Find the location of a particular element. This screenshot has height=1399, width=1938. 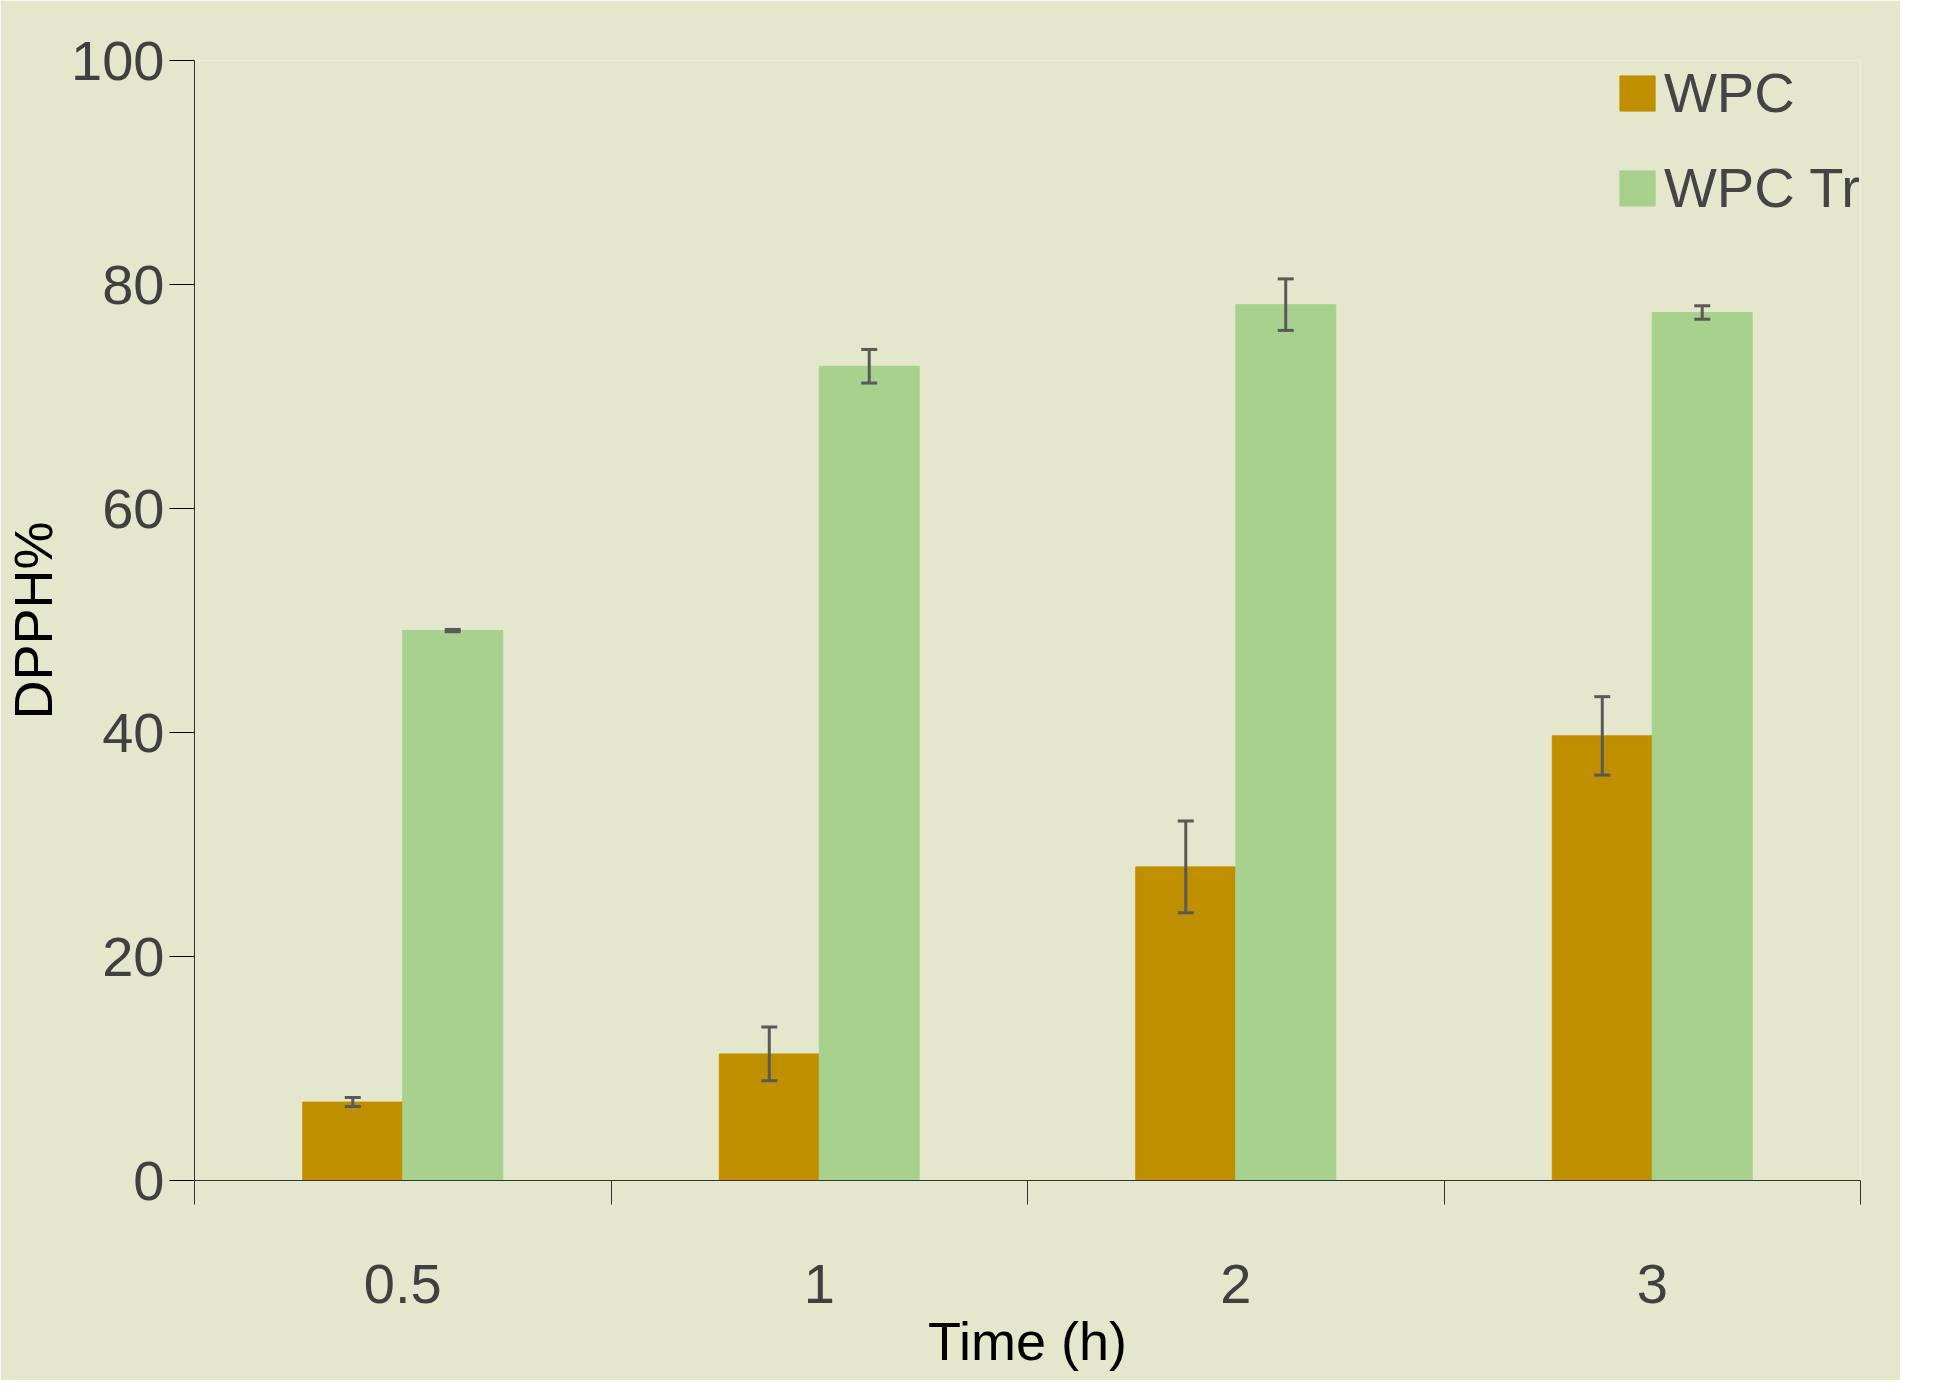

y-tick-label: 40 is located at coordinates (133, 732).